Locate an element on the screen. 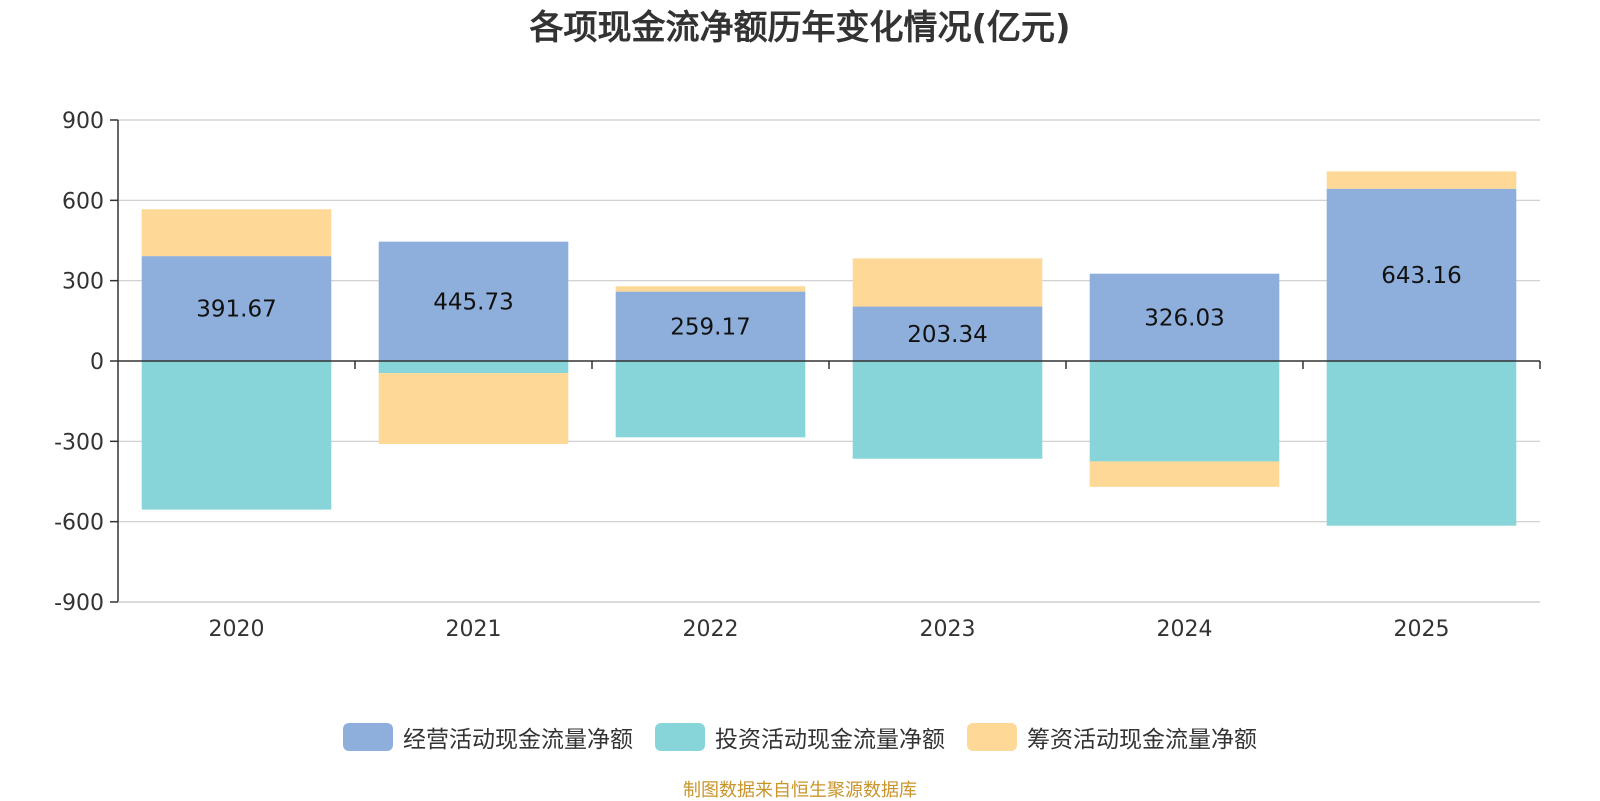 The width and height of the screenshot is (1600, 801). bar-financing-2025 is located at coordinates (1421, 180).